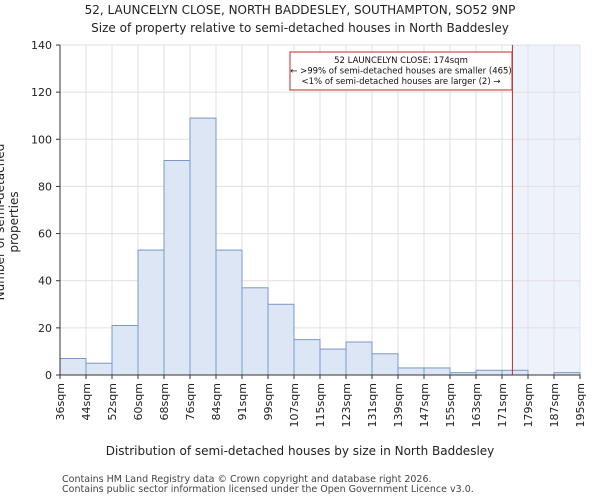 The width and height of the screenshot is (600, 500). What do you see at coordinates (554, 405) in the screenshot?
I see `x-tick-label: 187sqm` at bounding box center [554, 405].